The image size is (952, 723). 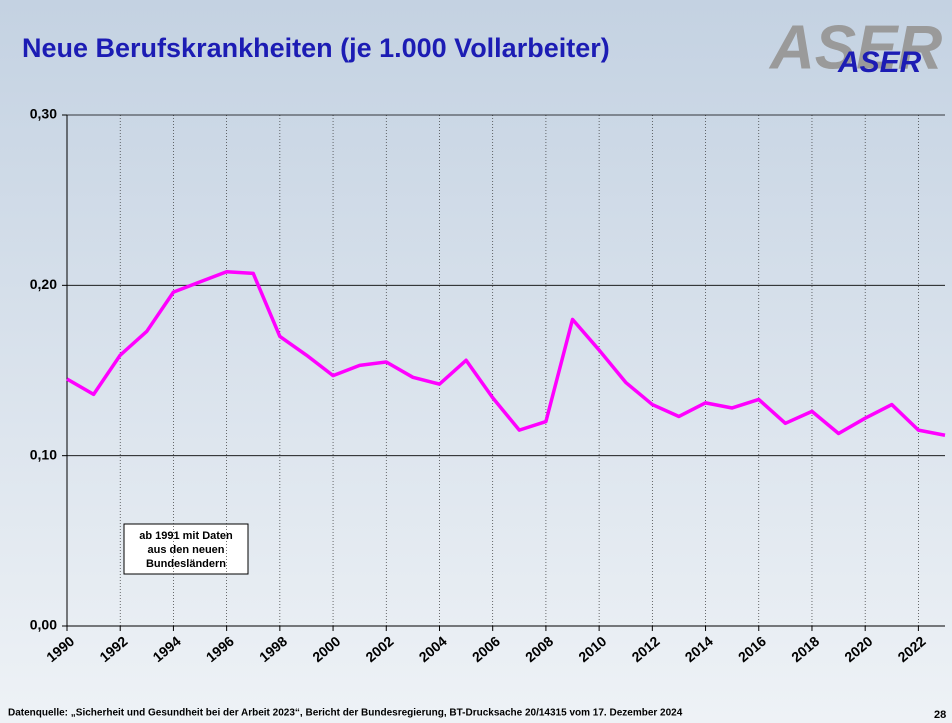 I want to click on annotation-box, so click(x=186, y=549).